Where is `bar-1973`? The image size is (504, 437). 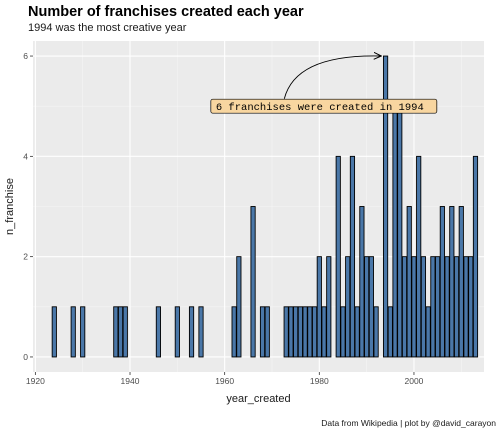 bar-1973 is located at coordinates (286, 332).